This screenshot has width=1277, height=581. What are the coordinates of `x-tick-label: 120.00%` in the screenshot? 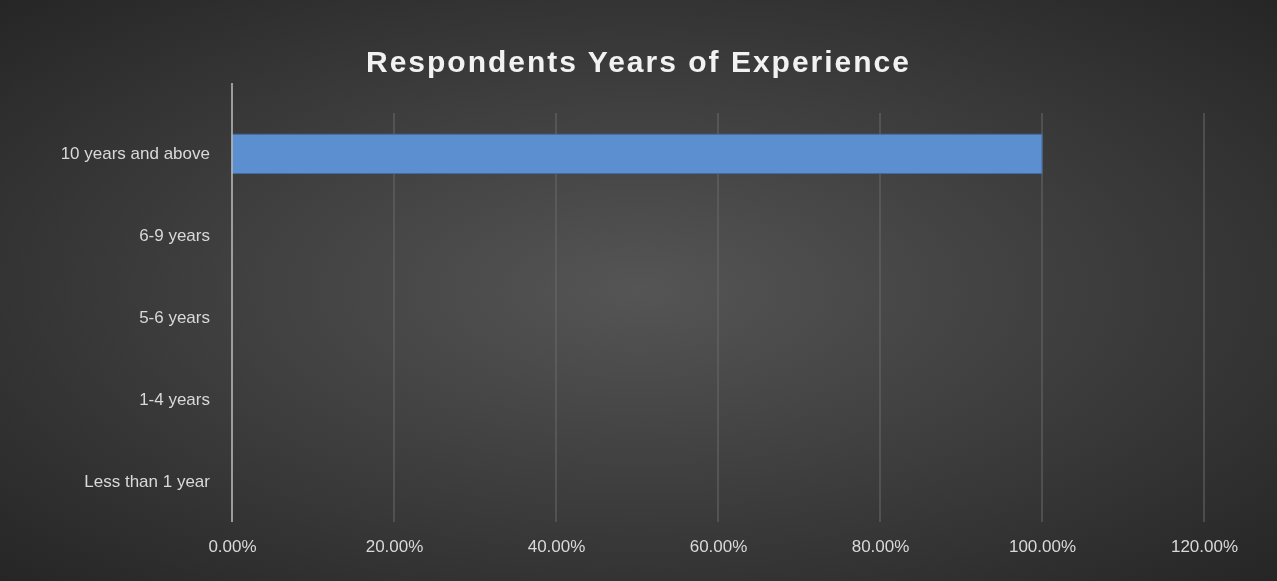 It's located at (1204, 547).